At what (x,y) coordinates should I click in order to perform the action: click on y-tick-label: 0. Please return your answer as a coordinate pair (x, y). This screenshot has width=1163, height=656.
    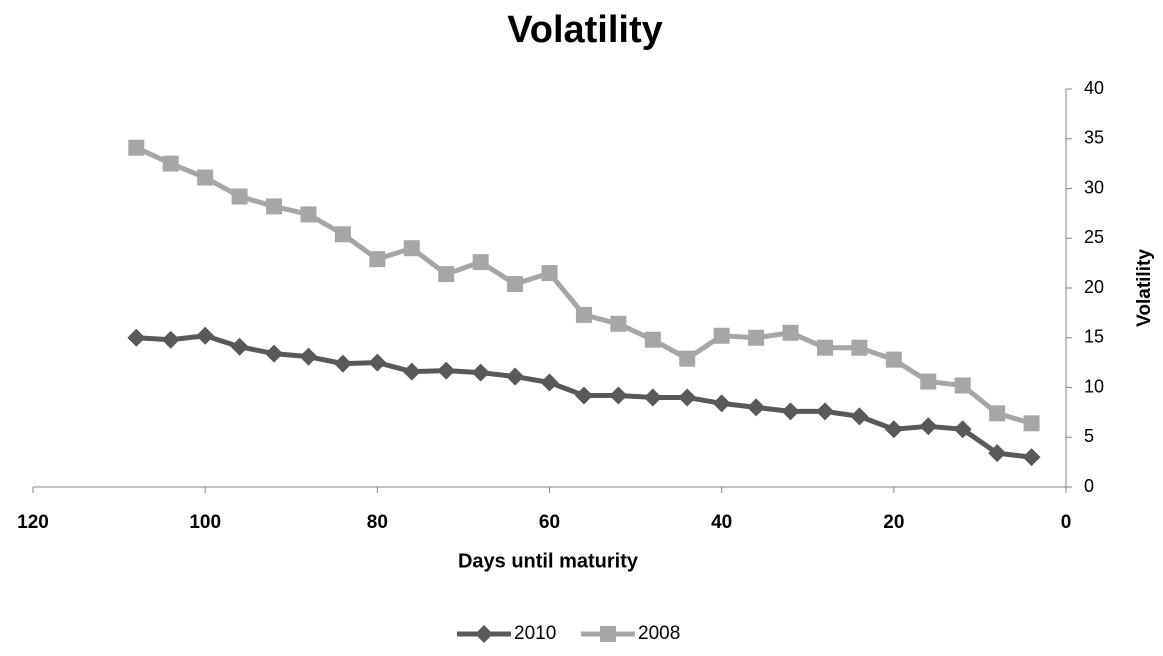
    Looking at the image, I should click on (1089, 486).